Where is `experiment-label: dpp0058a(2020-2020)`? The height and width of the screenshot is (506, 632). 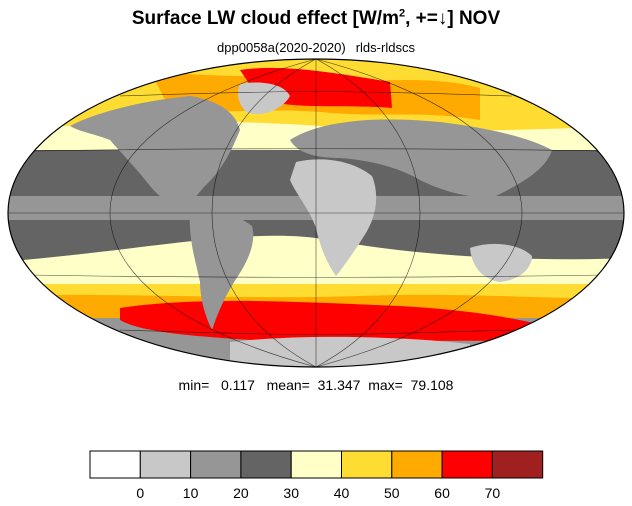
experiment-label: dpp0058a(2020-2020) is located at coordinates (281, 47).